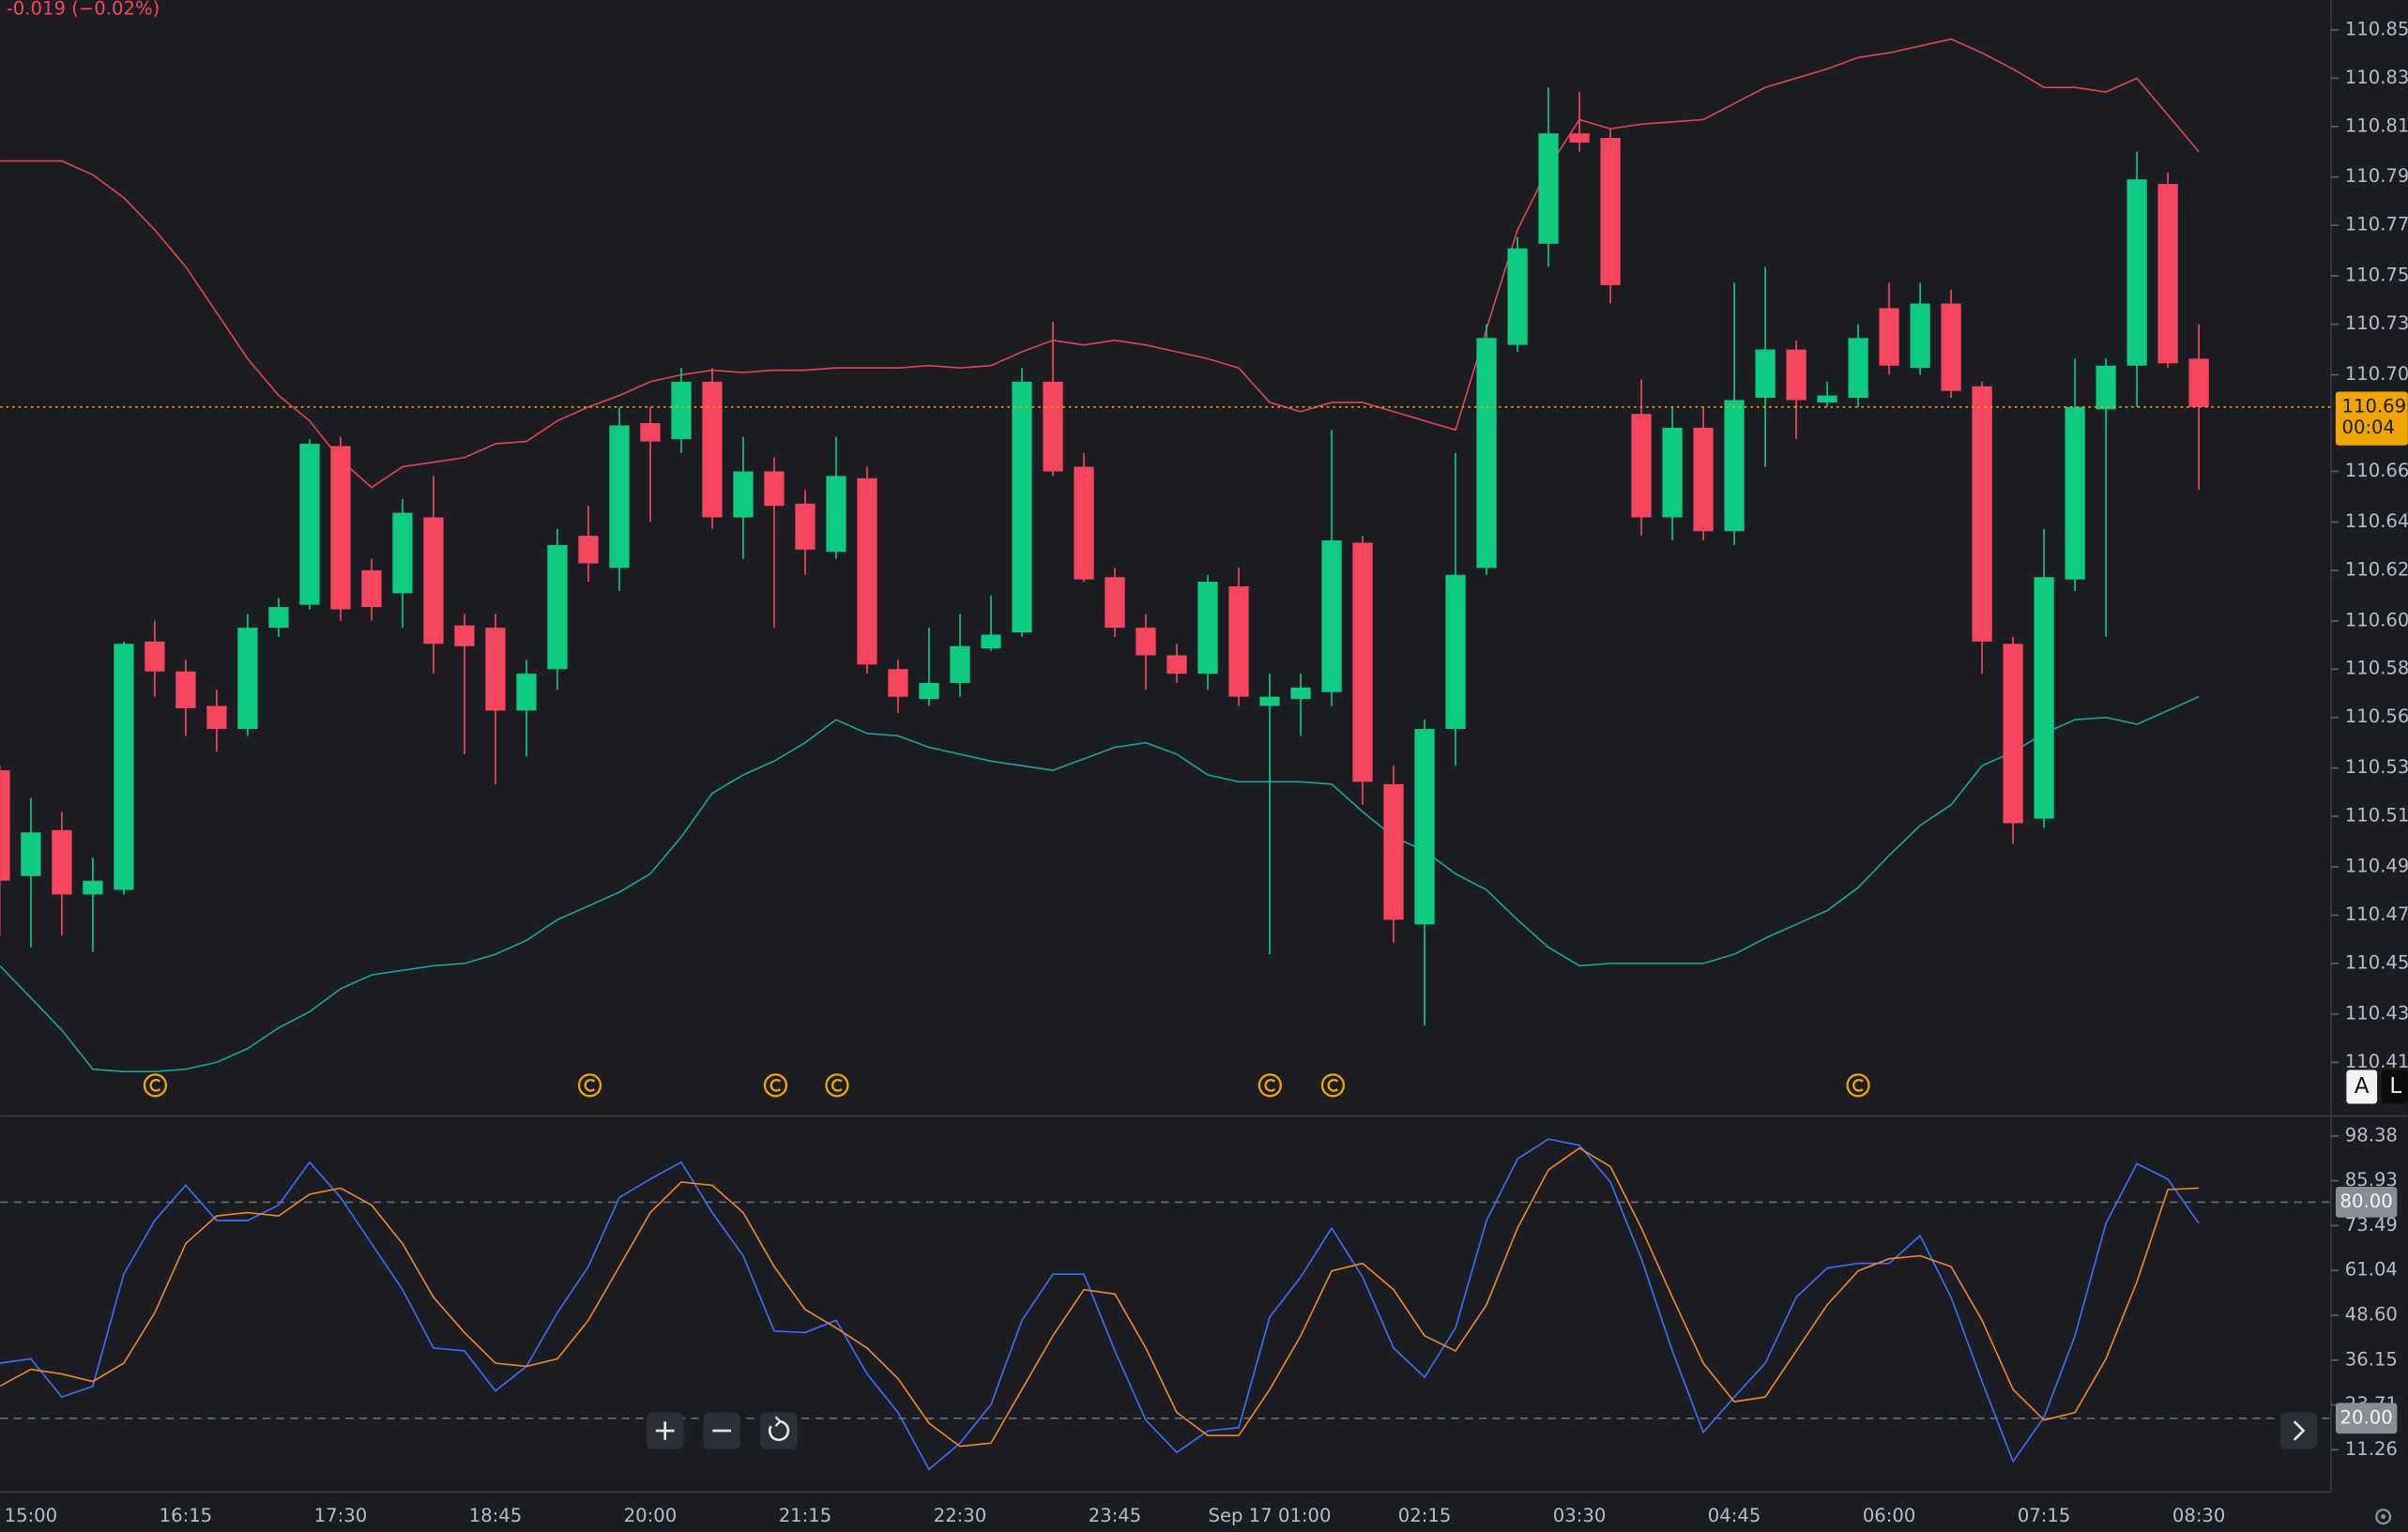 Image resolution: width=2408 pixels, height=1532 pixels. I want to click on settings-icon, so click(2383, 1517).